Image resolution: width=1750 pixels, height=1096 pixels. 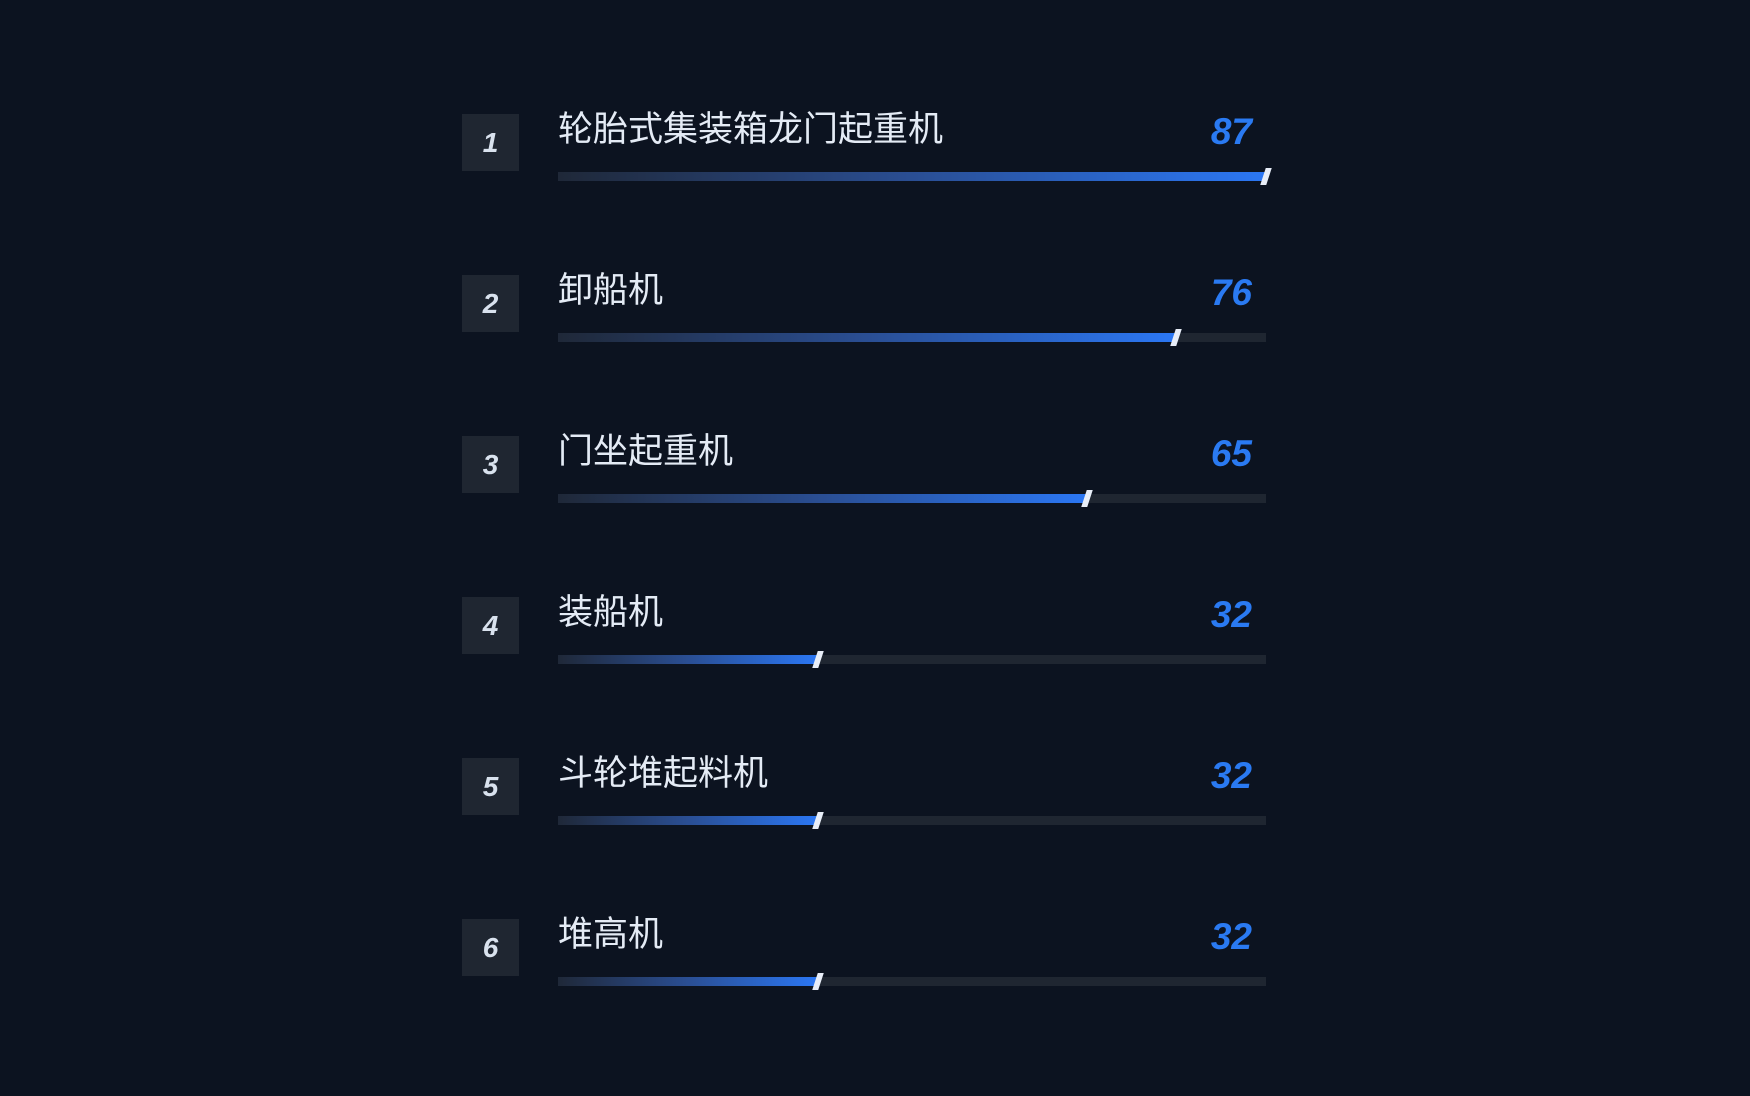 What do you see at coordinates (490, 947) in the screenshot?
I see `rank-badge: 6` at bounding box center [490, 947].